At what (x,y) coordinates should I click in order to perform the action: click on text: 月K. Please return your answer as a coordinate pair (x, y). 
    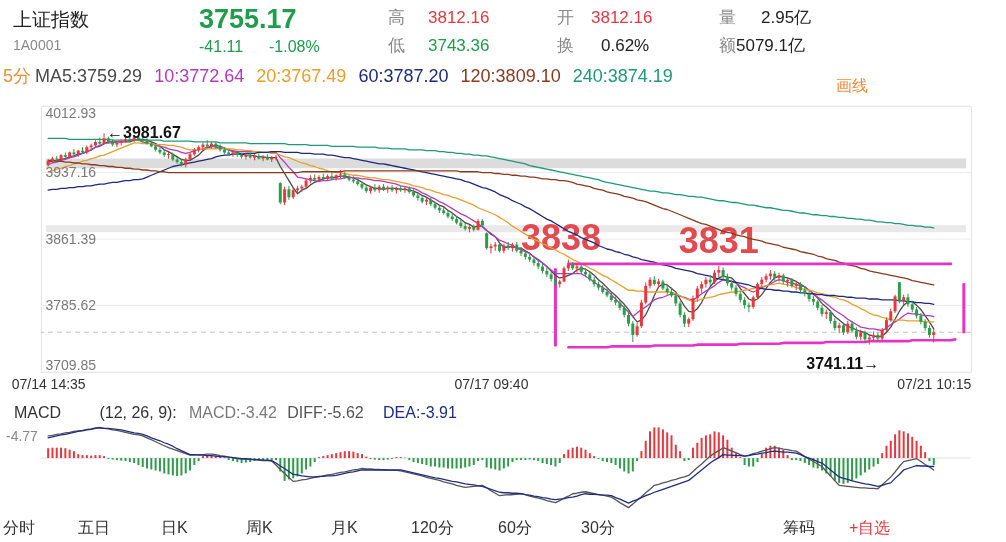
    Looking at the image, I should click on (344, 527).